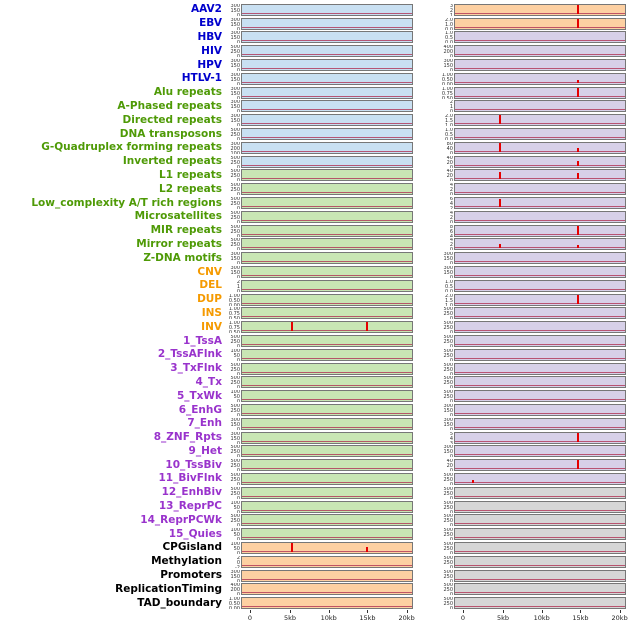 This screenshot has height=630, width=630. I want to click on track-label: 12_EnhBiv, so click(191, 492).